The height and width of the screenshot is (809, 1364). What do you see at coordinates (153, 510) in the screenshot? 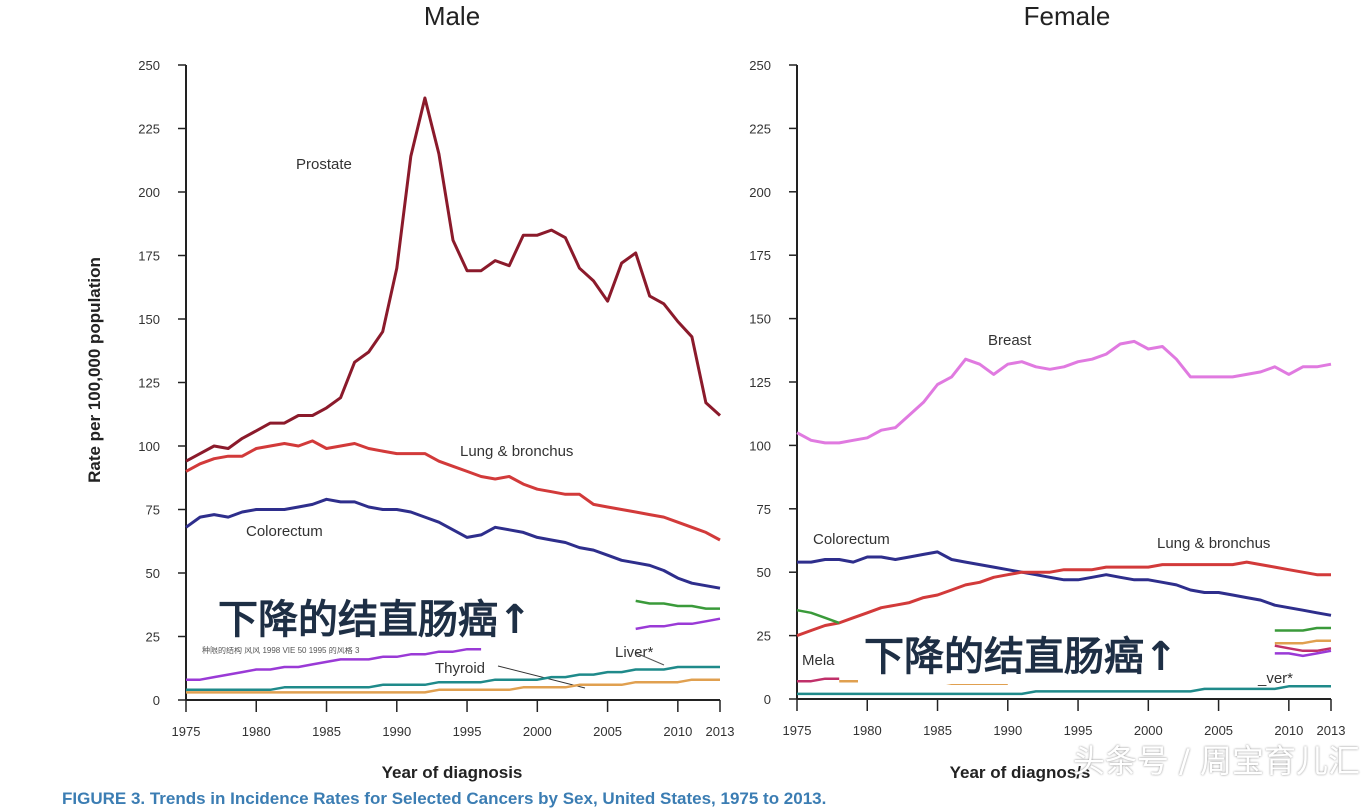
I see `male-y-tick-label: 75` at bounding box center [153, 510].